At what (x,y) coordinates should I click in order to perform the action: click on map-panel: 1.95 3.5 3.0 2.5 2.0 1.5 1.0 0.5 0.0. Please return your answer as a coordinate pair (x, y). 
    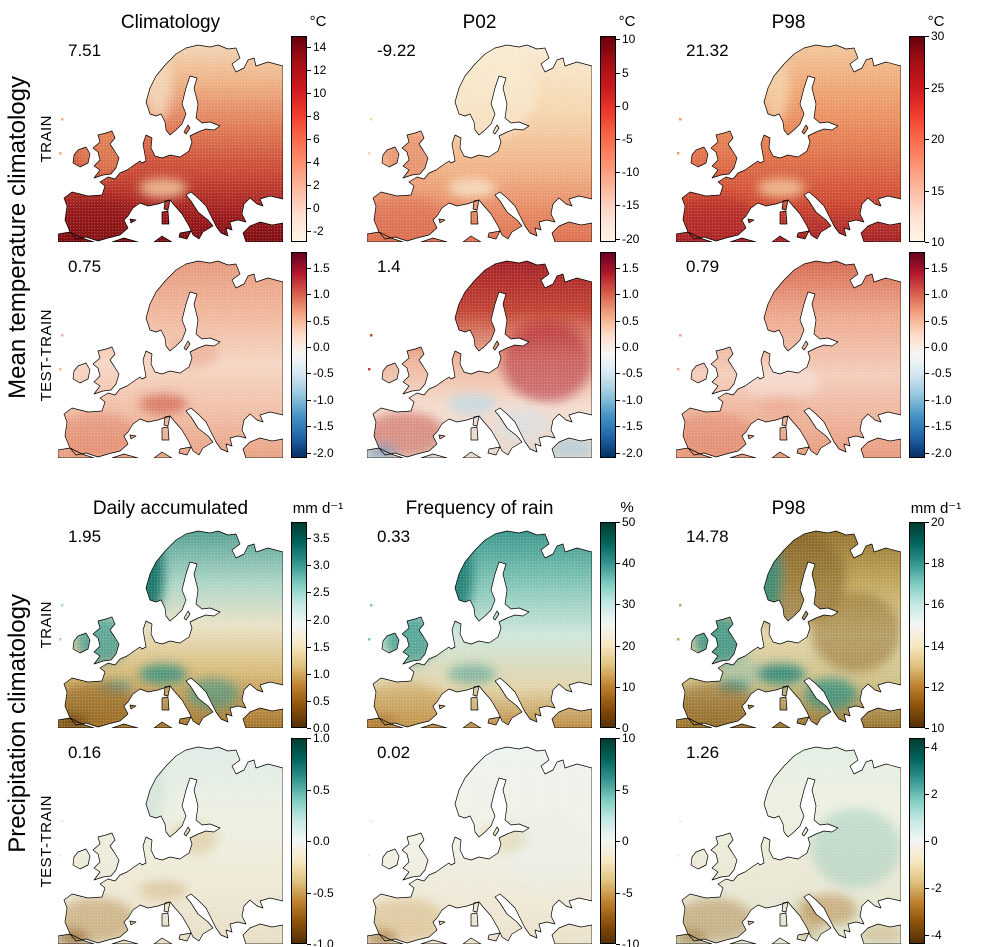
    Looking at the image, I should click on (206, 628).